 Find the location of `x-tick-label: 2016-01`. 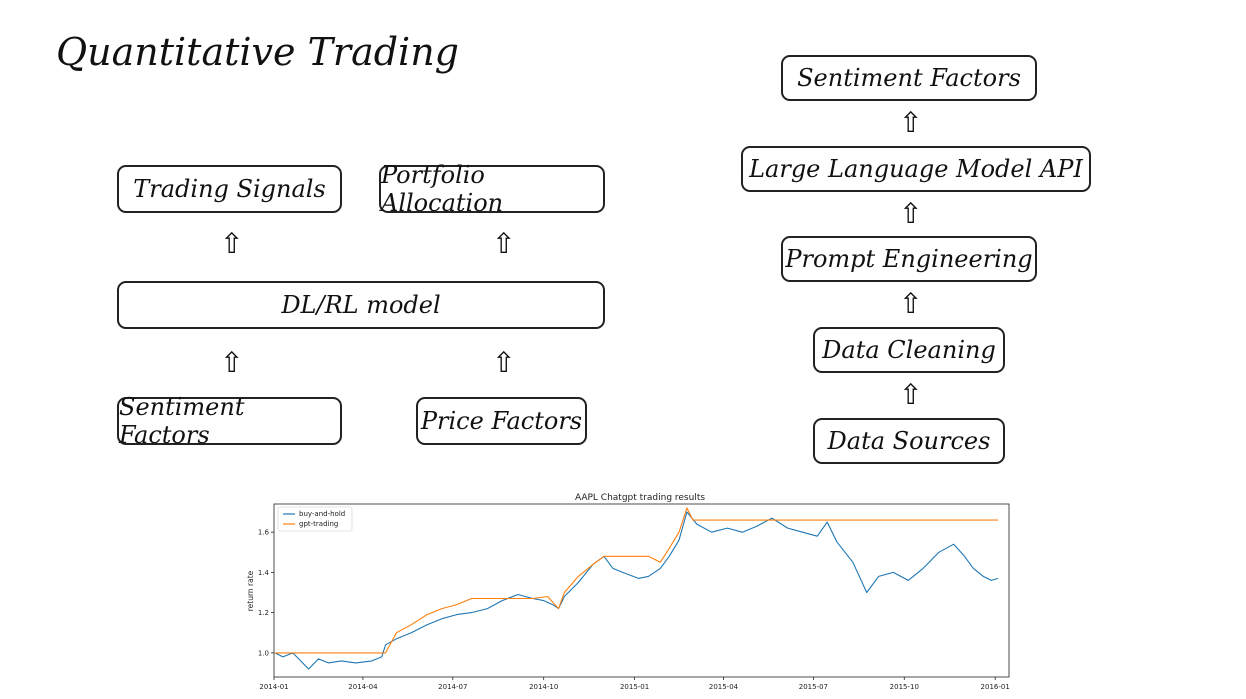

x-tick-label: 2016-01 is located at coordinates (995, 687).